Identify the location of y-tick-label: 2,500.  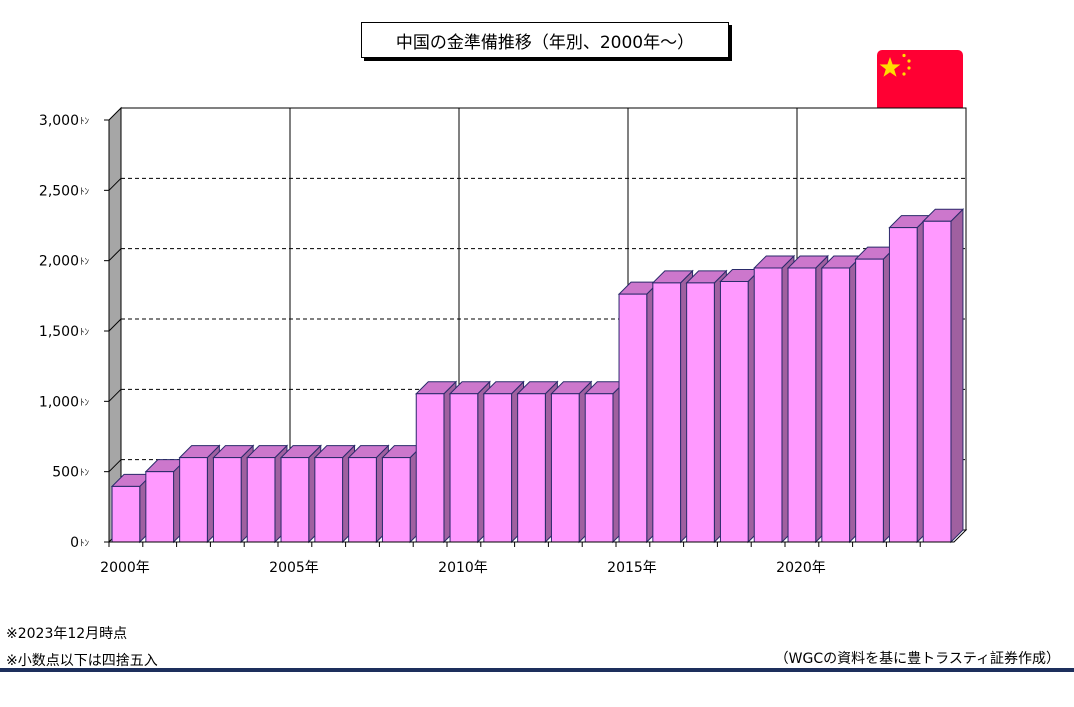
(59, 191).